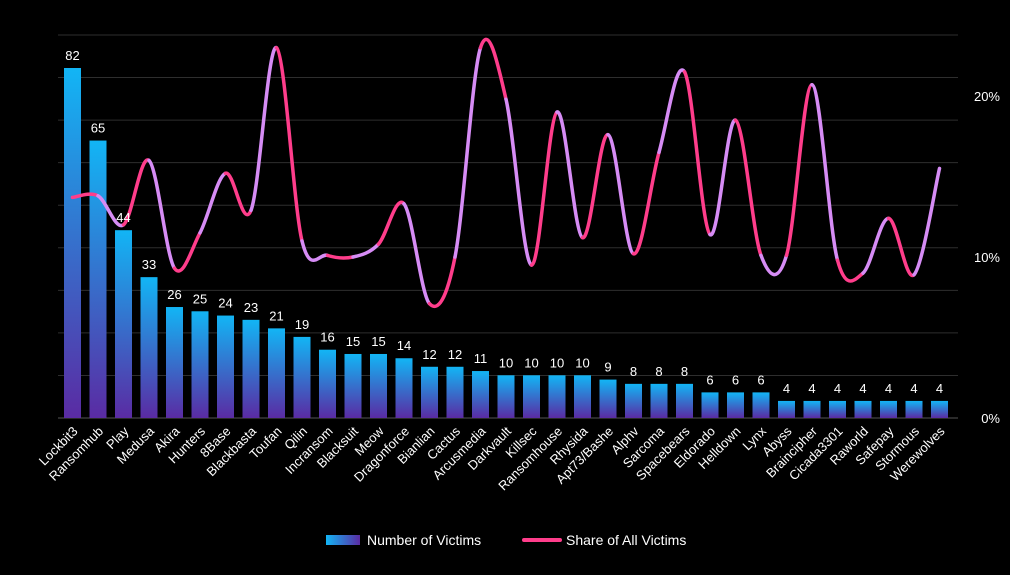 Image resolution: width=1010 pixels, height=575 pixels. I want to click on legend-label-share: Share of All Victims, so click(626, 540).